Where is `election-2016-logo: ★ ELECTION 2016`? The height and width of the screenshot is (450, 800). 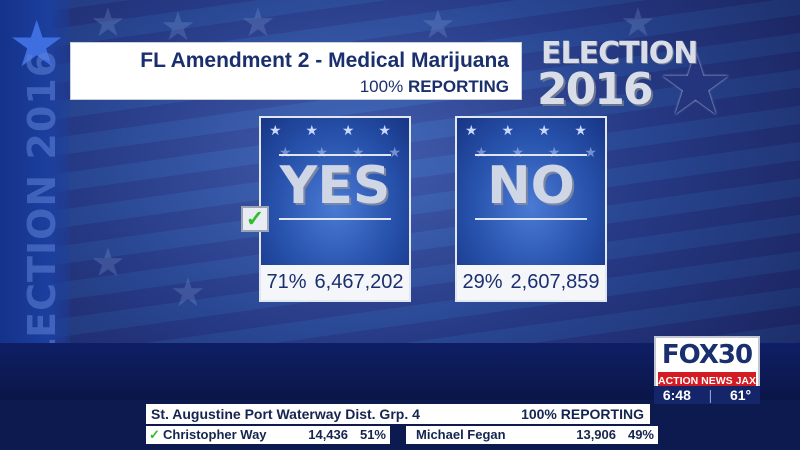 election-2016-logo: ★ ELECTION 2016 is located at coordinates (635, 82).